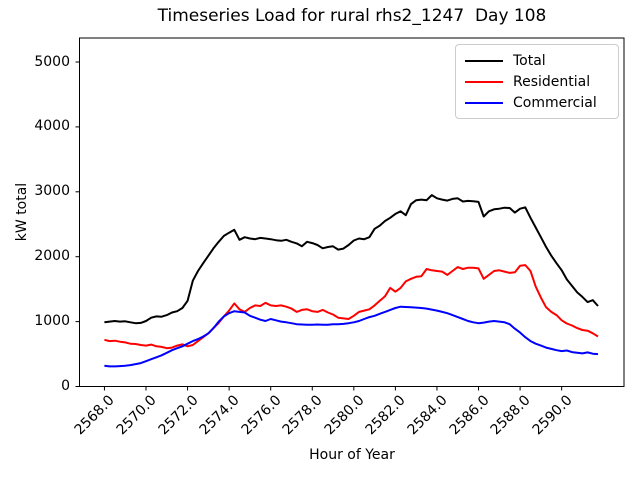 The image size is (640, 480). Describe the element at coordinates (552, 81) in the screenshot. I see `legend-label-residential: Residential` at that location.